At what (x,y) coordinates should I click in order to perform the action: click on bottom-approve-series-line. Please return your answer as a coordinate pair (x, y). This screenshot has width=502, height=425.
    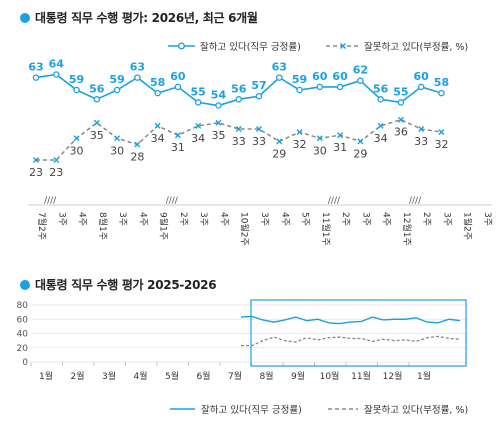
    Looking at the image, I should click on (350, 320).